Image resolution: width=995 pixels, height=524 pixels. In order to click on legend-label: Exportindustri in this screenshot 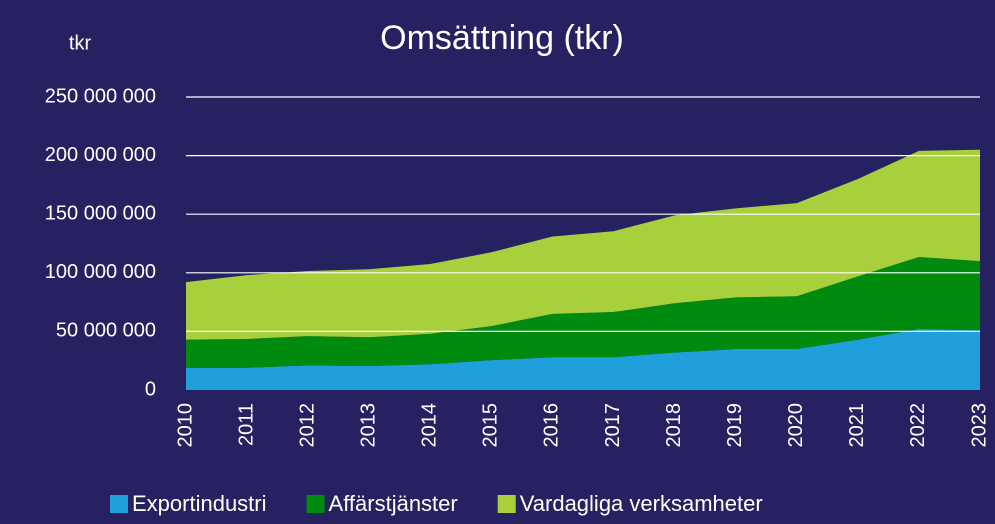, I will do `click(199, 503)`.